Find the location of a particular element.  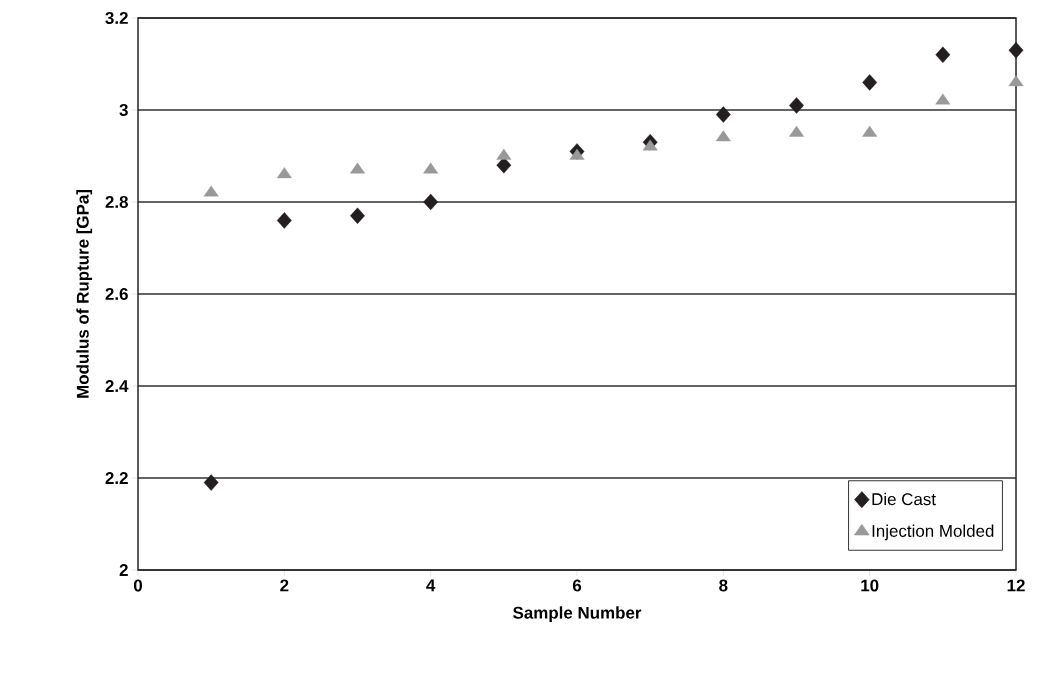

y-axis-title: Modulus of Rupture [GPa] is located at coordinates (84, 294).